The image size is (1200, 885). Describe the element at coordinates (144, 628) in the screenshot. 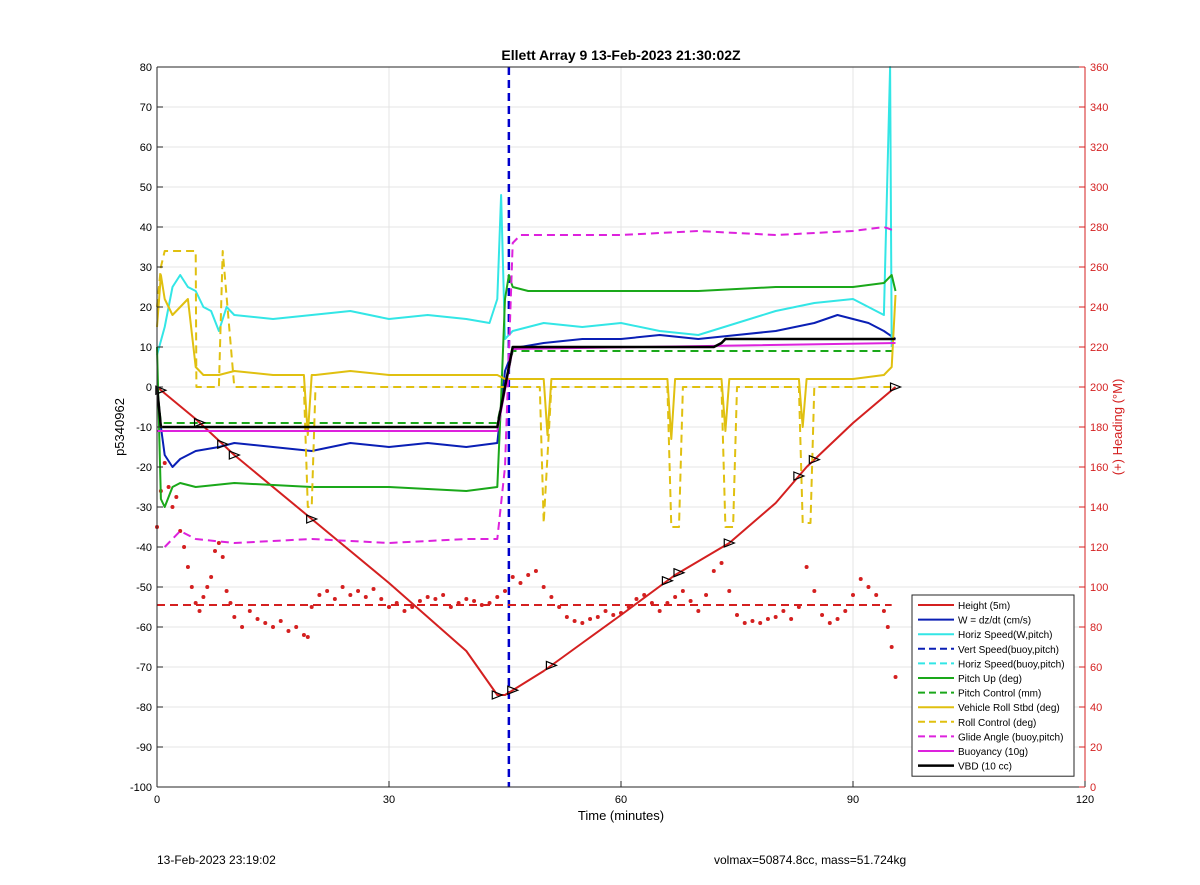

I see `y-left-tick-label: -60` at that location.